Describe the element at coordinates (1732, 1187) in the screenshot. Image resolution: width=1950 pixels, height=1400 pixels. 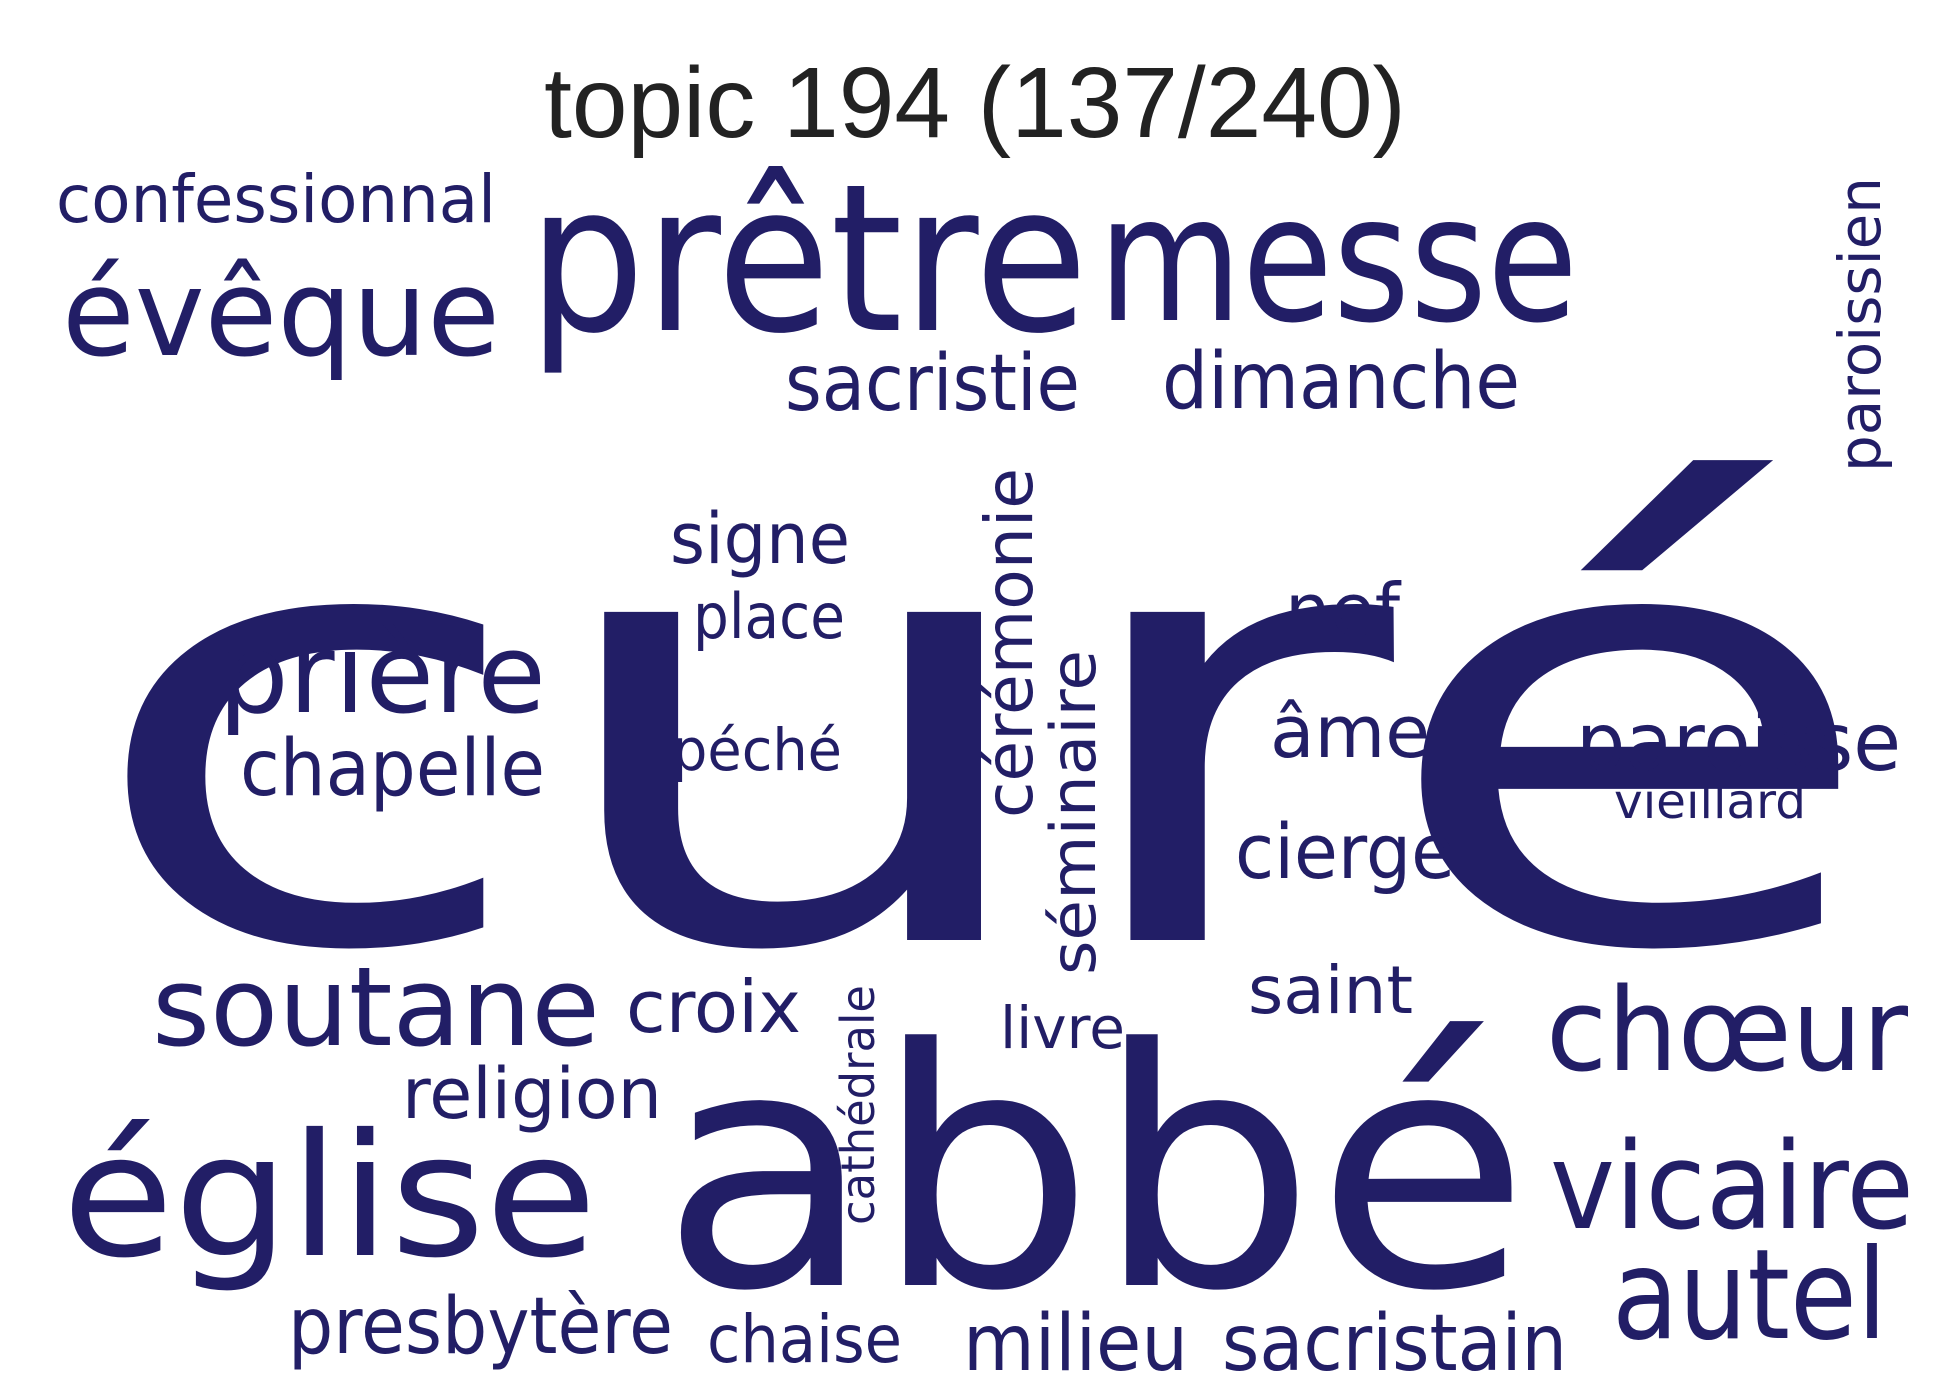
I see `word-vicaire: vicaire` at that location.